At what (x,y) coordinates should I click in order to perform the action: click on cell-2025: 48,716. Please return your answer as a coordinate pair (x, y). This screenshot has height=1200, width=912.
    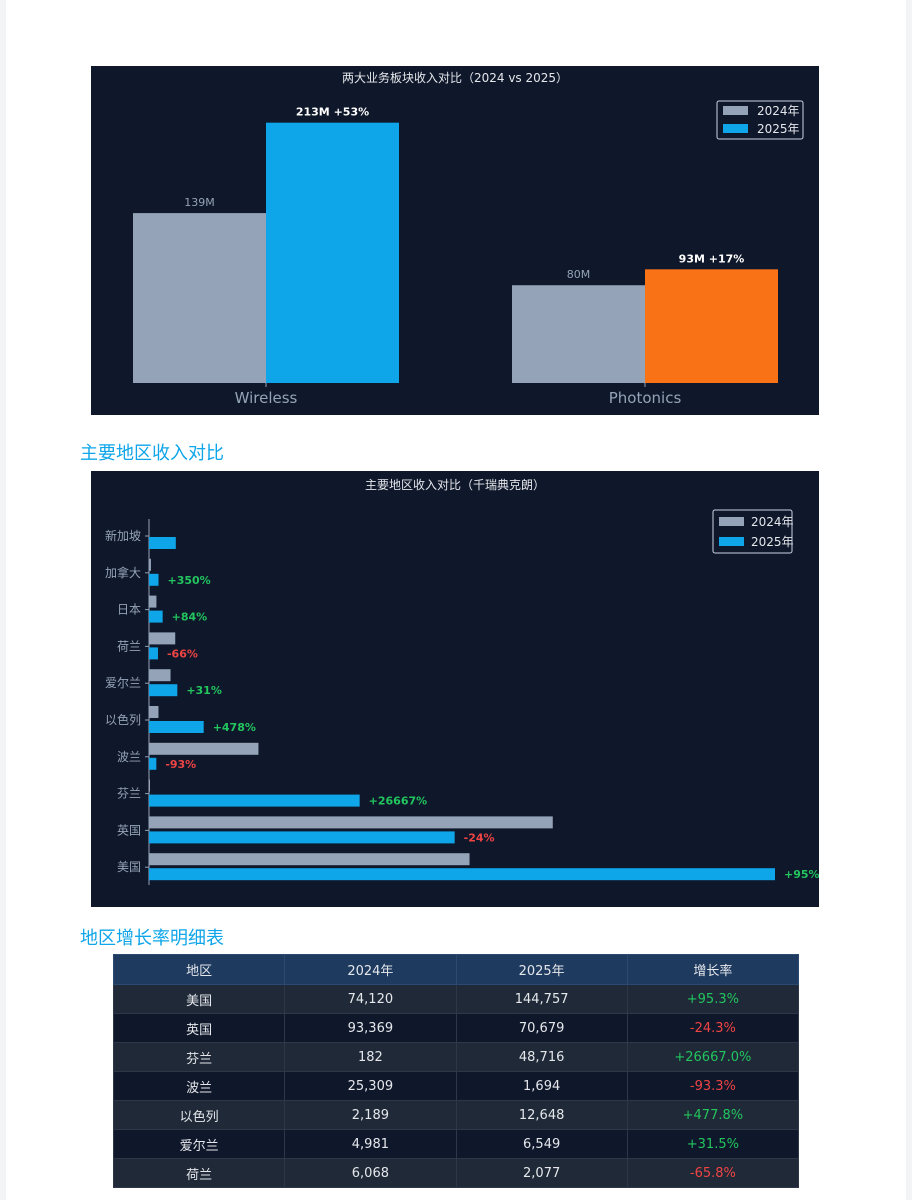
    Looking at the image, I should click on (541, 1057).